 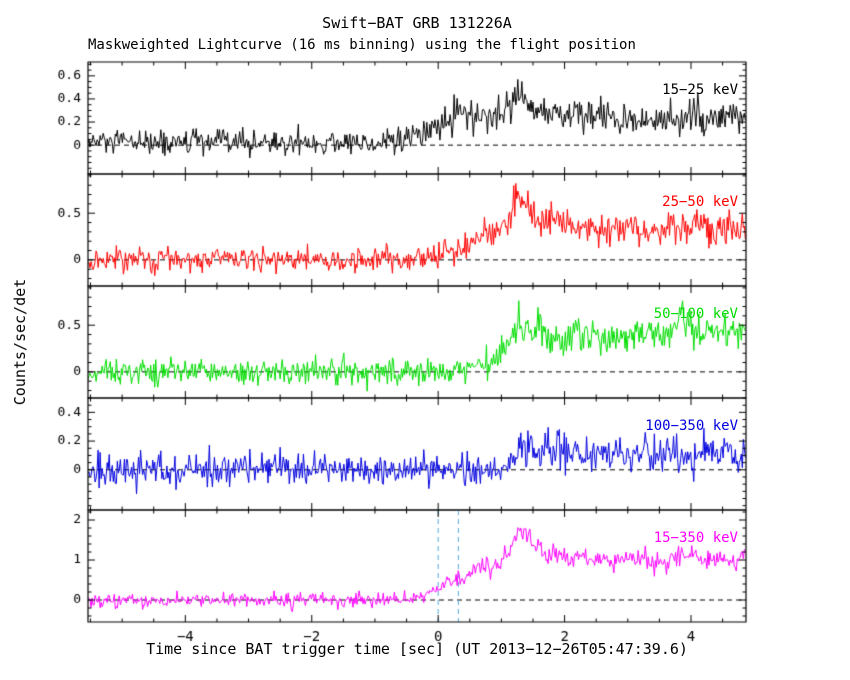 What do you see at coordinates (20, 342) in the screenshot?
I see `y-axis-label: Counts/sec/det` at bounding box center [20, 342].